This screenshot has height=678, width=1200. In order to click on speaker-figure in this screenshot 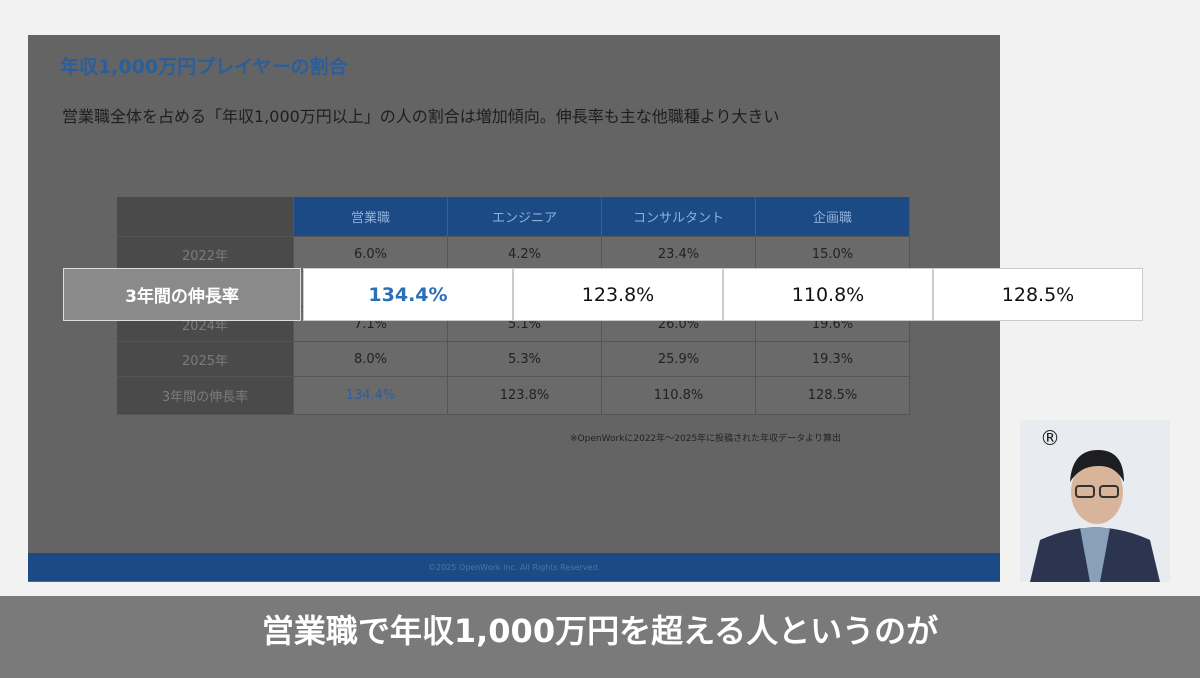, I will do `click(1095, 501)`.